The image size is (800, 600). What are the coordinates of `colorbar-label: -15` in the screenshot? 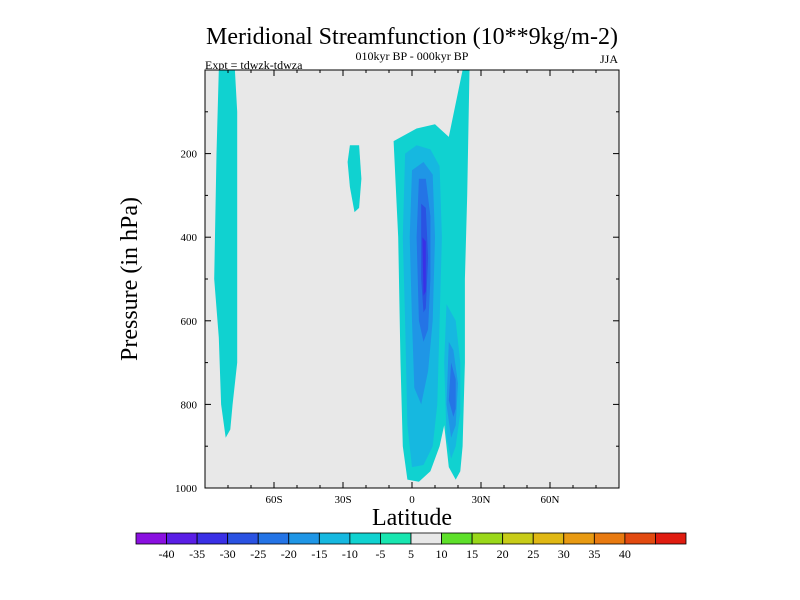 It's located at (319, 554).